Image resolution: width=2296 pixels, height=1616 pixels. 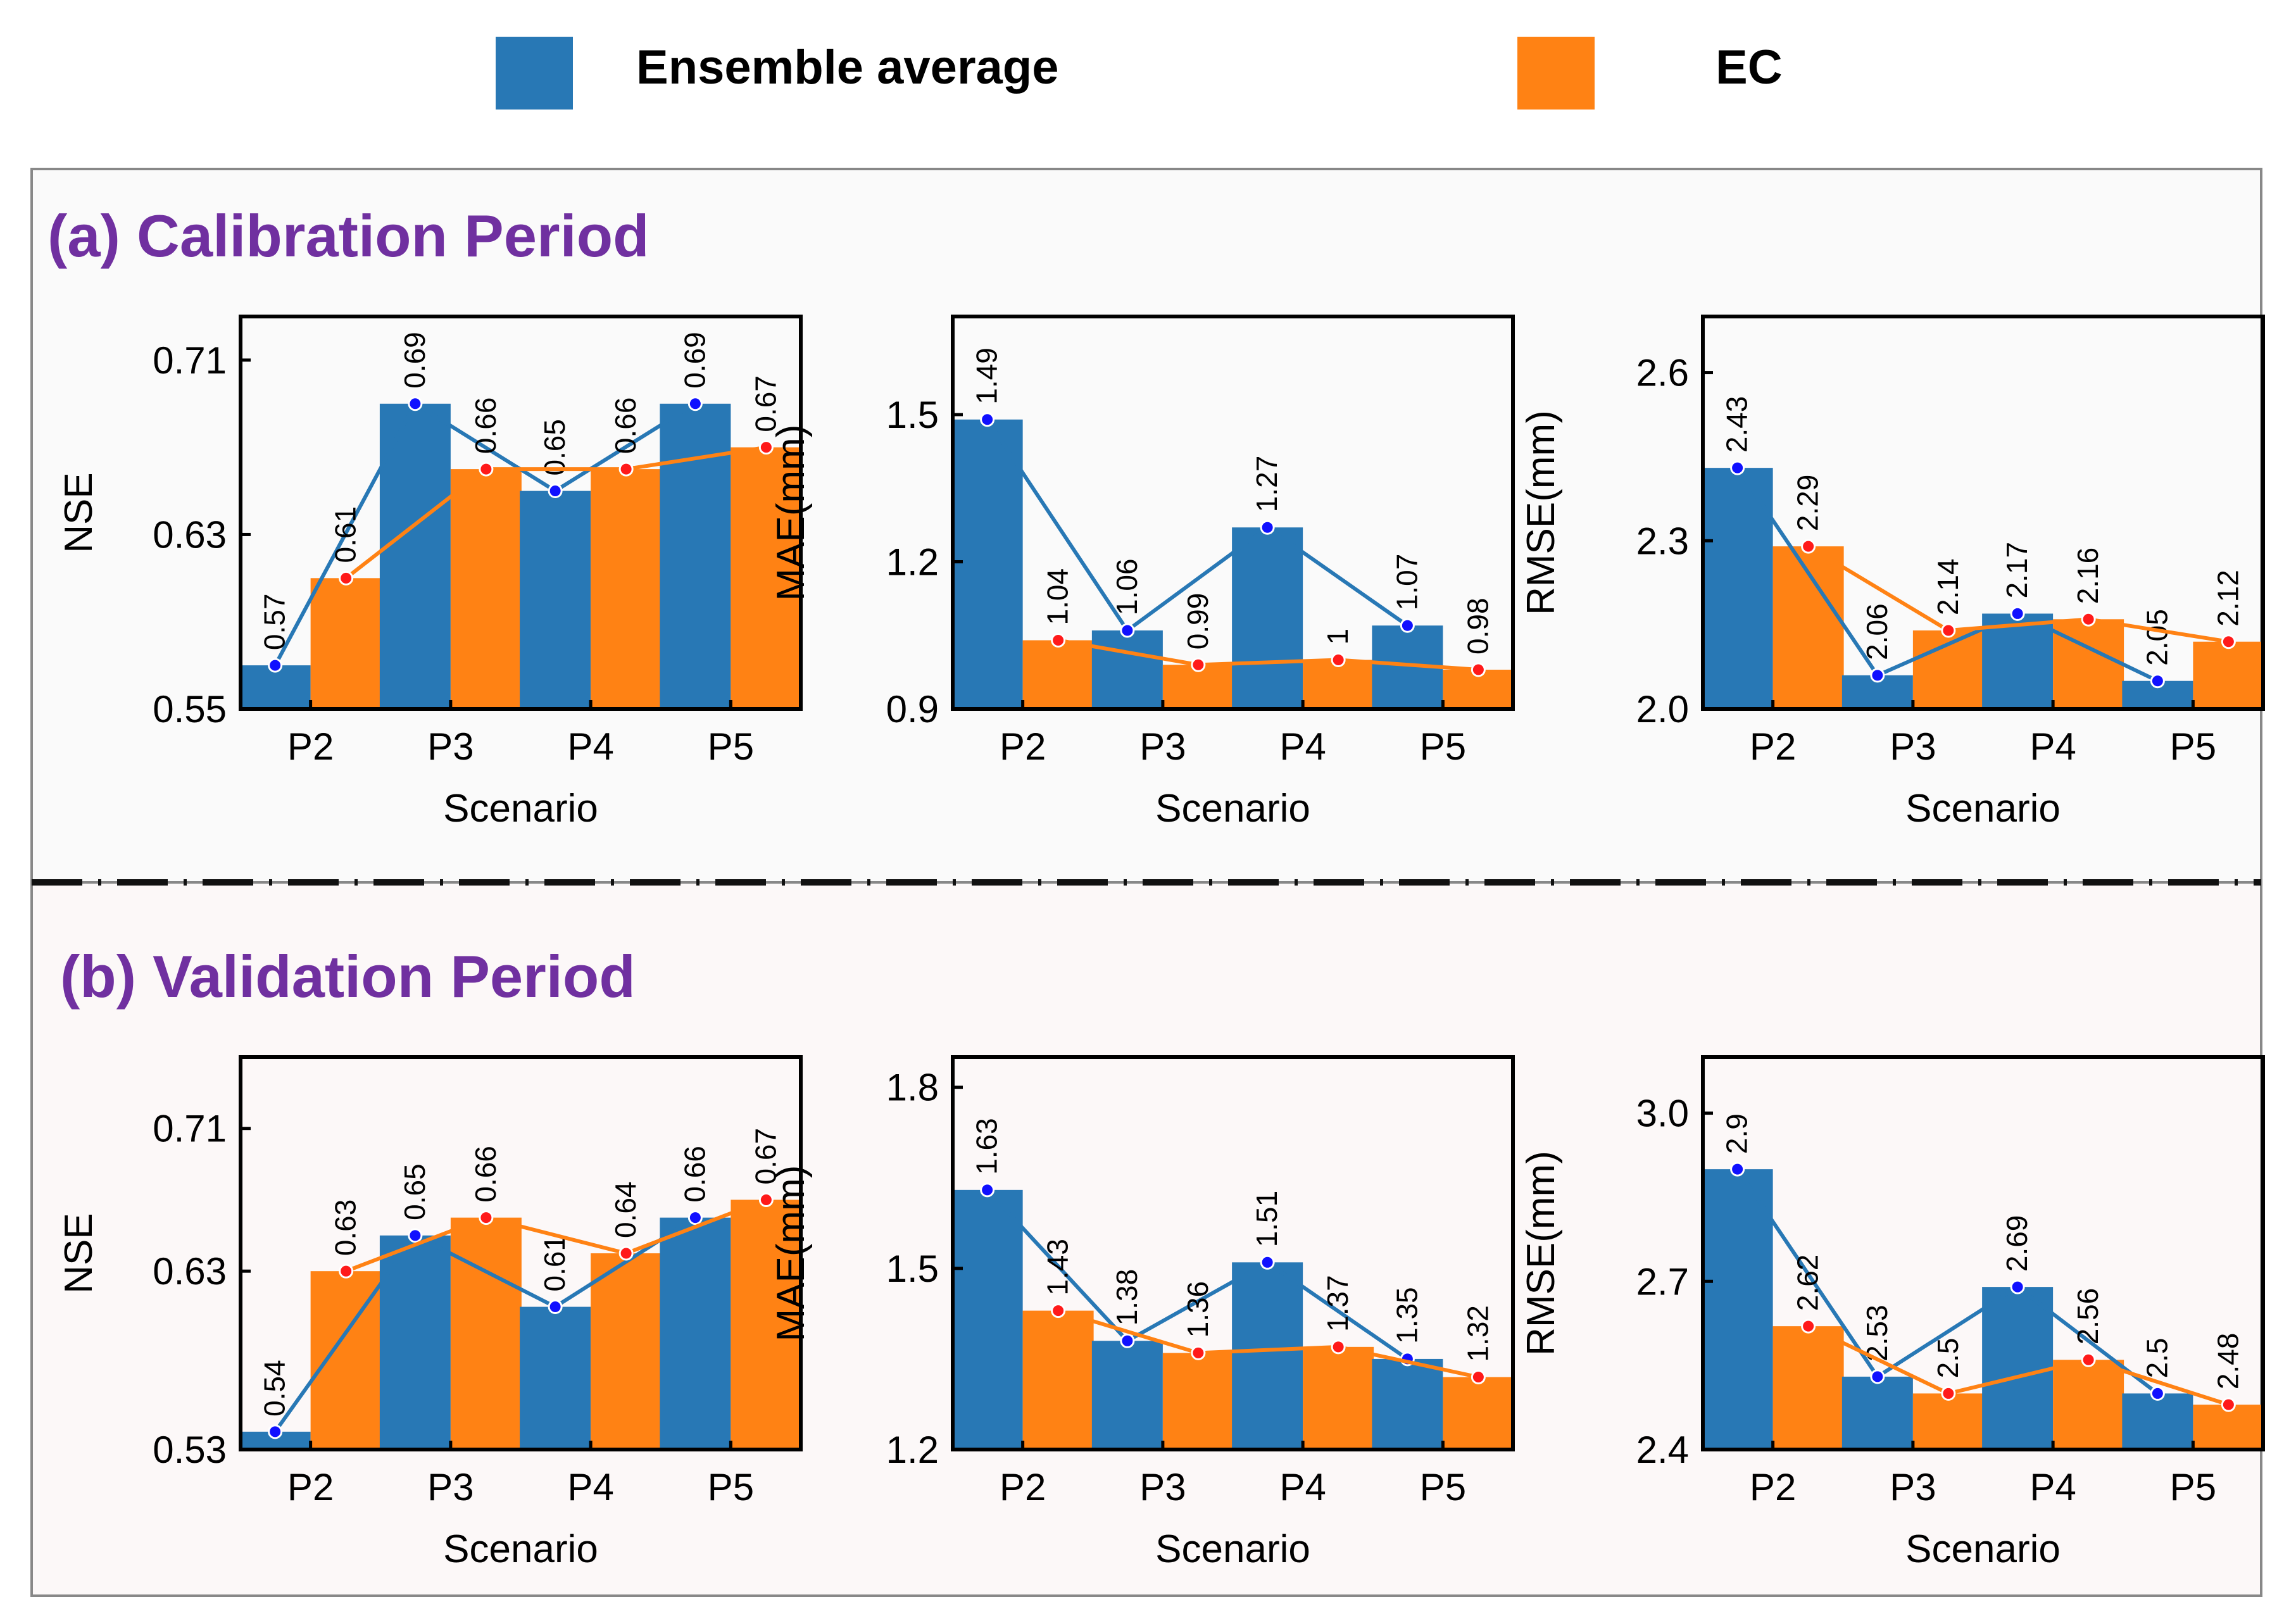 I want to click on panel-b-title: (b) Validation Period, so click(x=348, y=976).